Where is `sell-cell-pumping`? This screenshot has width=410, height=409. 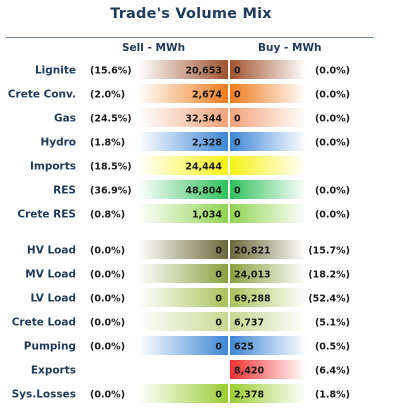
sell-cell-pumping is located at coordinates (183, 345).